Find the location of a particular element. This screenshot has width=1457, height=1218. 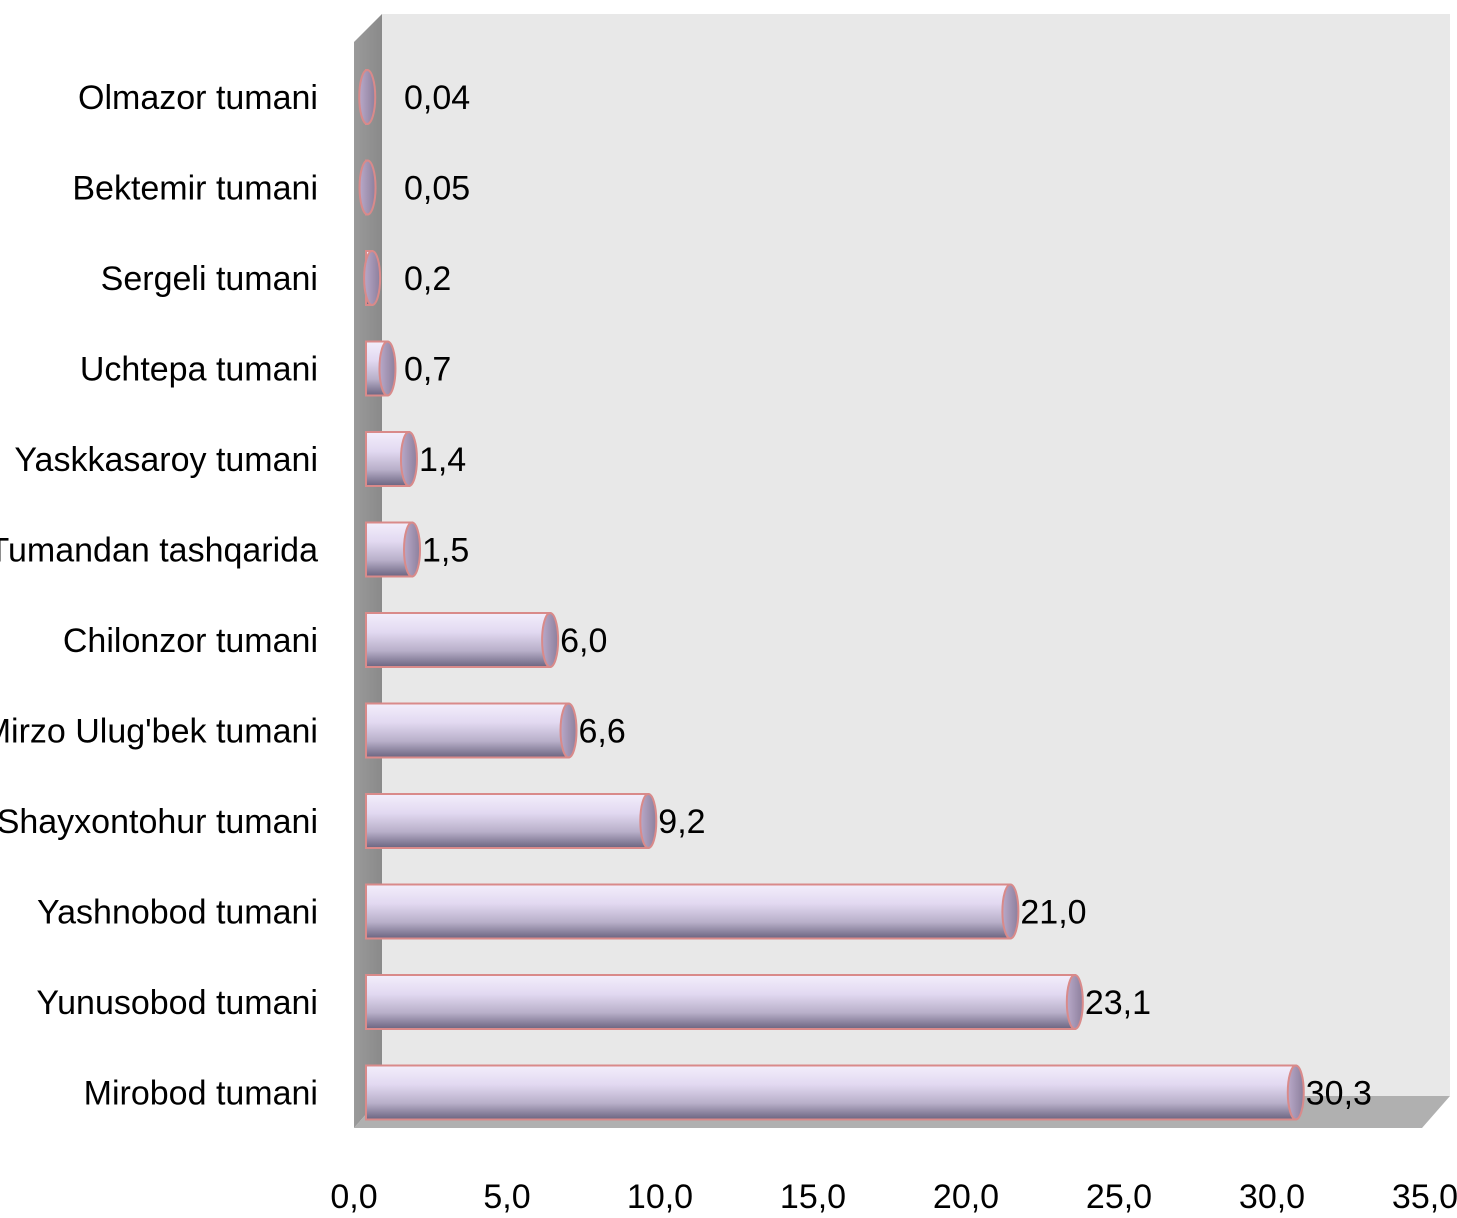

category-label: Chilonzor tumani is located at coordinates (190, 641).